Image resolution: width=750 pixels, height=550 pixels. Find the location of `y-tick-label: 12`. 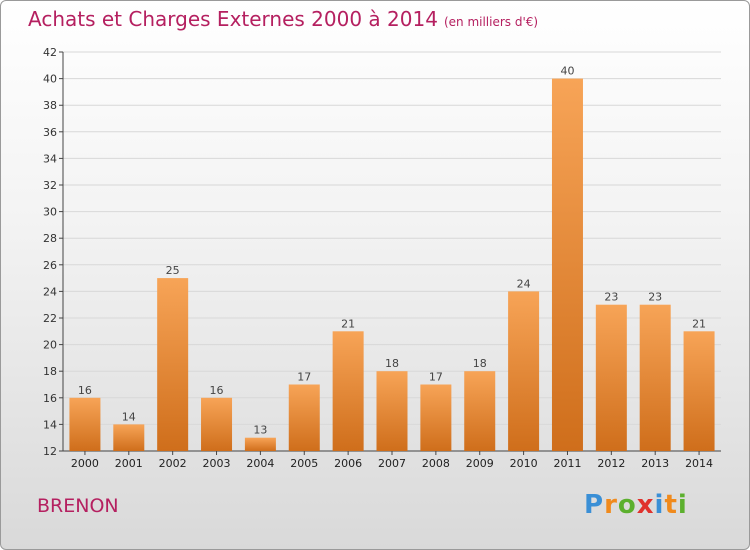

y-tick-label: 12 is located at coordinates (50, 451).